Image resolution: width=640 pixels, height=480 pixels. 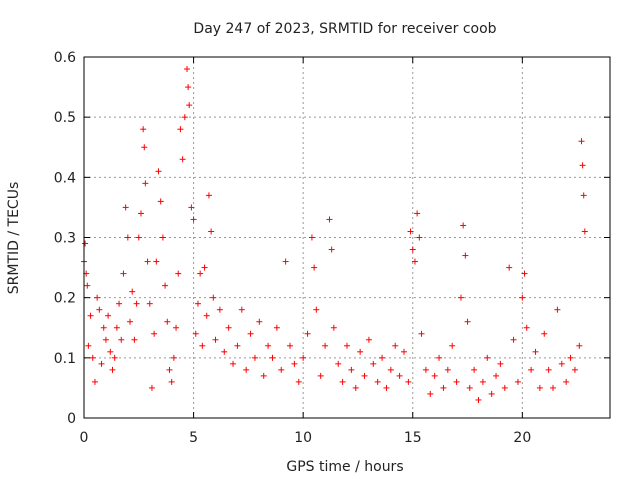 What do you see at coordinates (522, 438) in the screenshot?
I see `x-tick-label: 20` at bounding box center [522, 438].